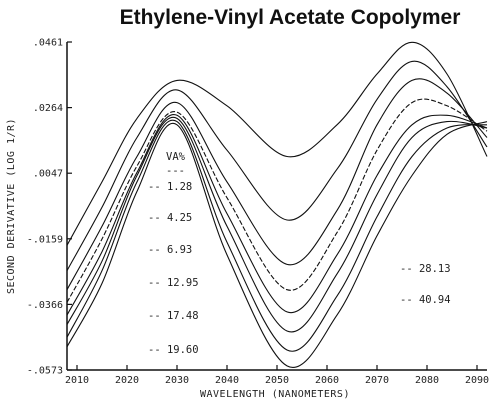 The image size is (491, 403). Describe the element at coordinates (425, 269) in the screenshot. I see `legend-label-28.13: -- 28.13` at that location.